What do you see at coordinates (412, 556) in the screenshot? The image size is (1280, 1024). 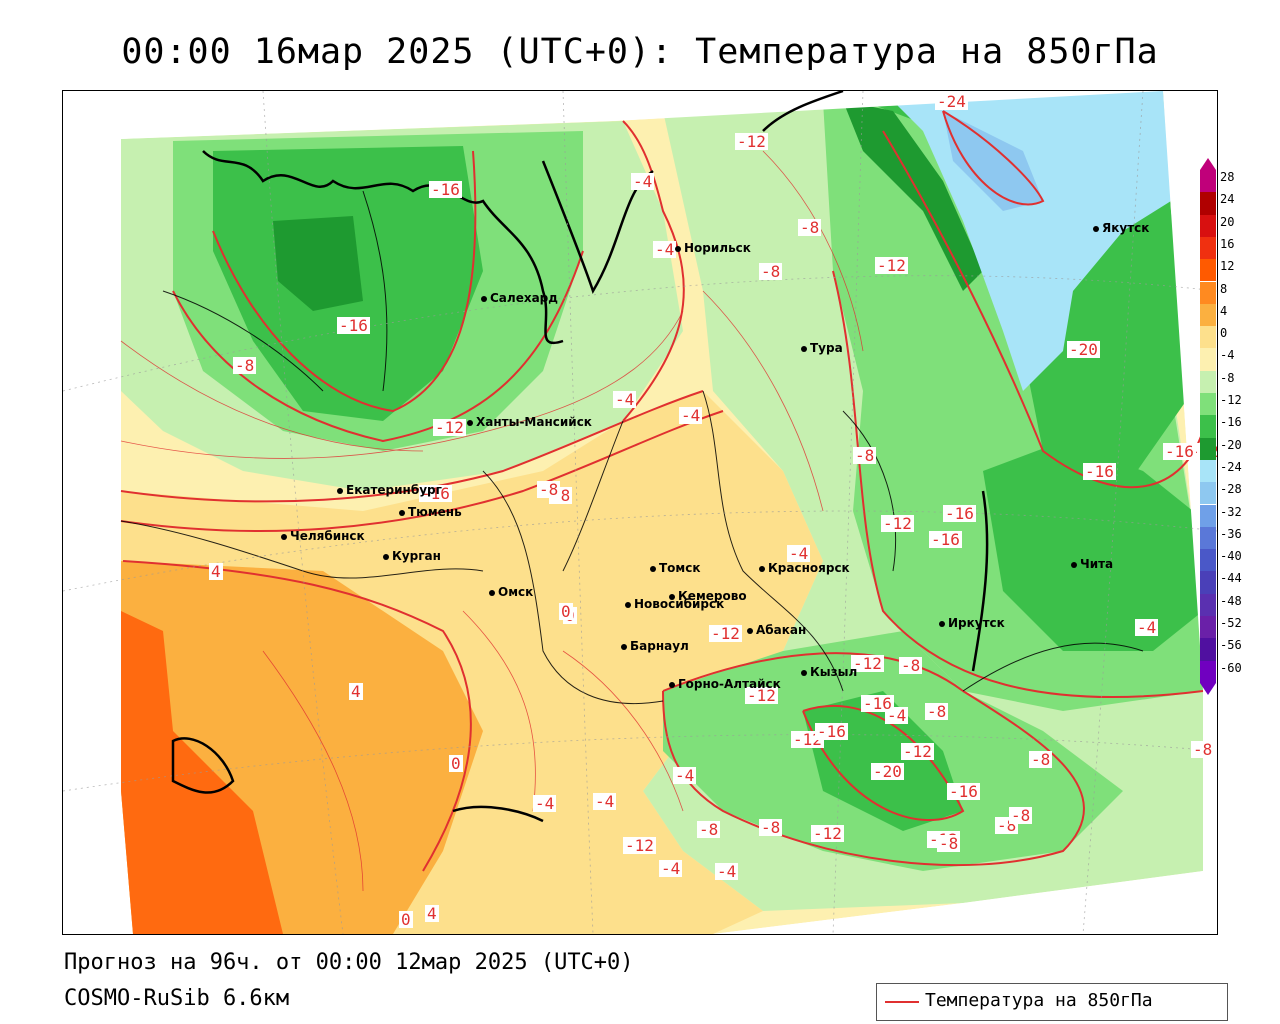 I see `city-marker: Курган` at bounding box center [412, 556].